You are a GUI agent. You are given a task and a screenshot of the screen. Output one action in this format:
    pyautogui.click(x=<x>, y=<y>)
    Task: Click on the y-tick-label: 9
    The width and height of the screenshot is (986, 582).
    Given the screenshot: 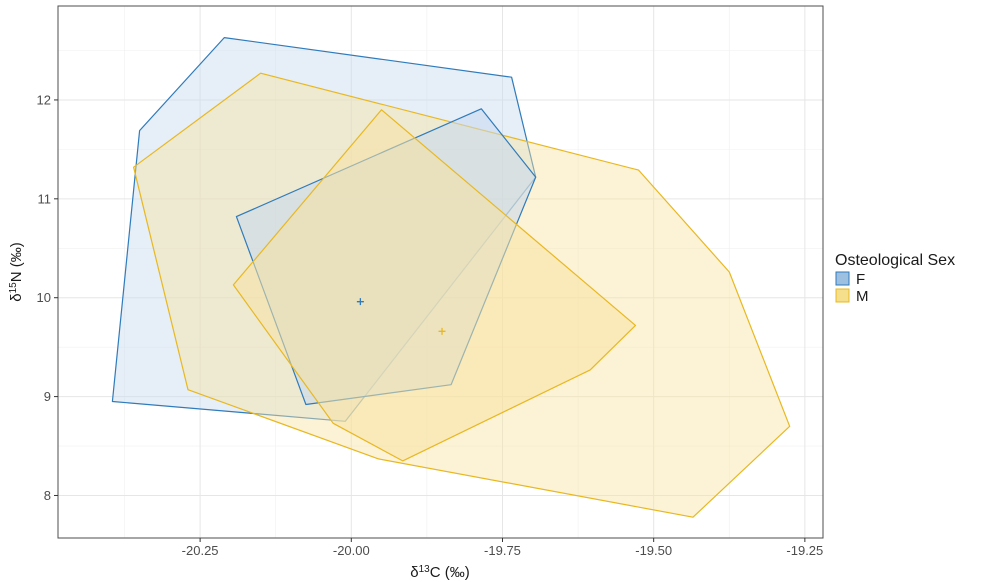 What is the action you would take?
    pyautogui.click(x=47, y=396)
    